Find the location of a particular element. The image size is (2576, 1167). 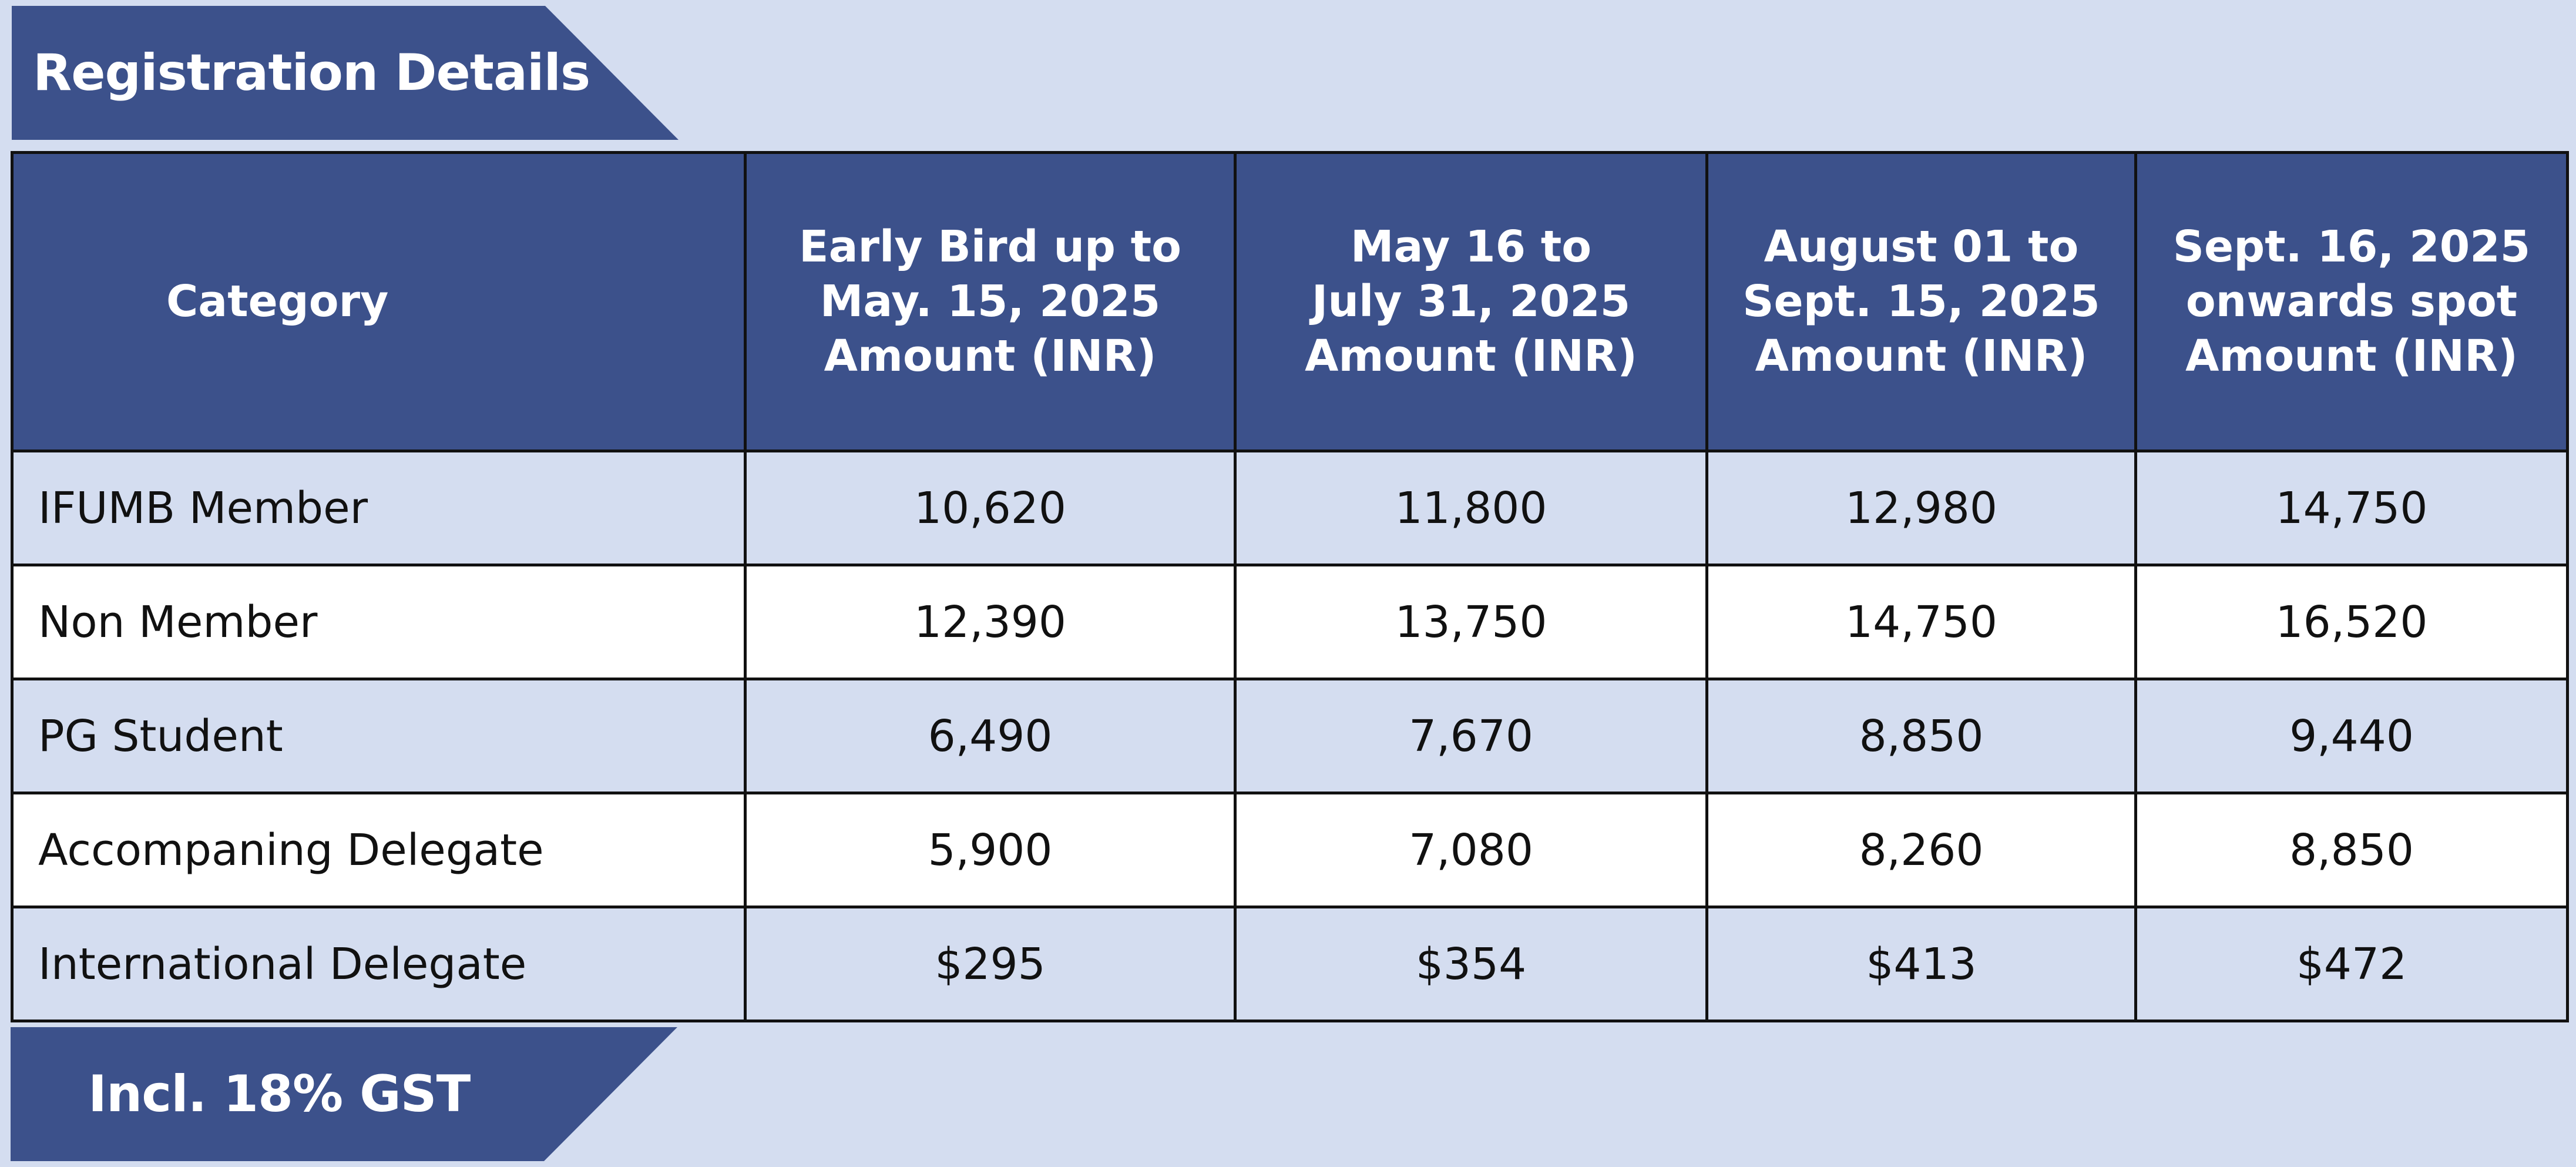

amount-cell: 5,900 is located at coordinates (990, 850).